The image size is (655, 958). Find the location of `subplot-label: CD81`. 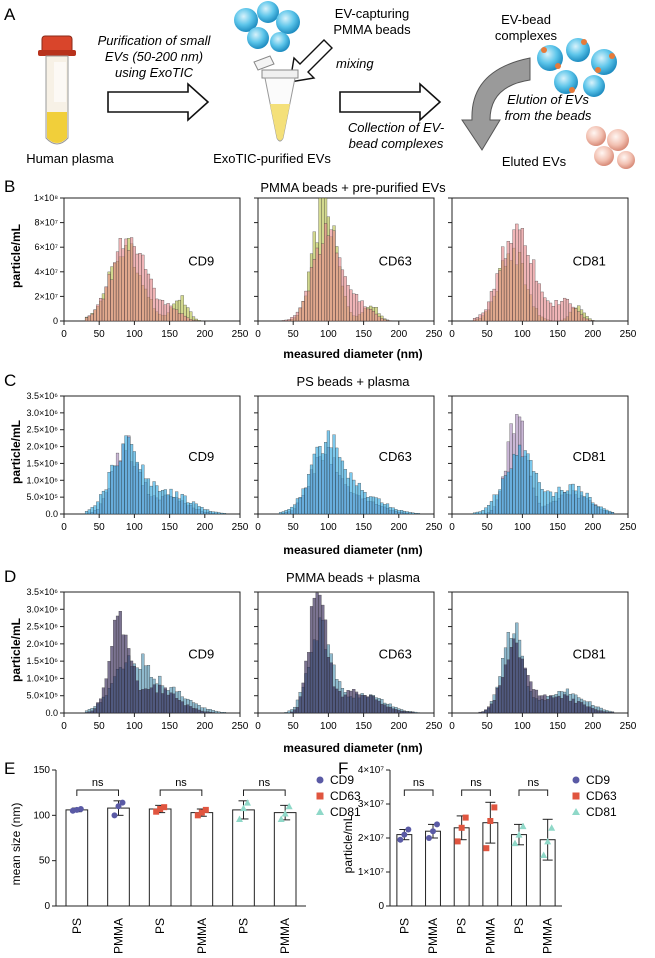

subplot-label: CD81 is located at coordinates (589, 456).